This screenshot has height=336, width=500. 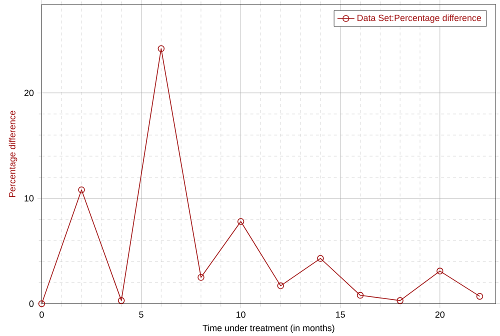 I want to click on x-tick-label: 15, so click(x=340, y=314).